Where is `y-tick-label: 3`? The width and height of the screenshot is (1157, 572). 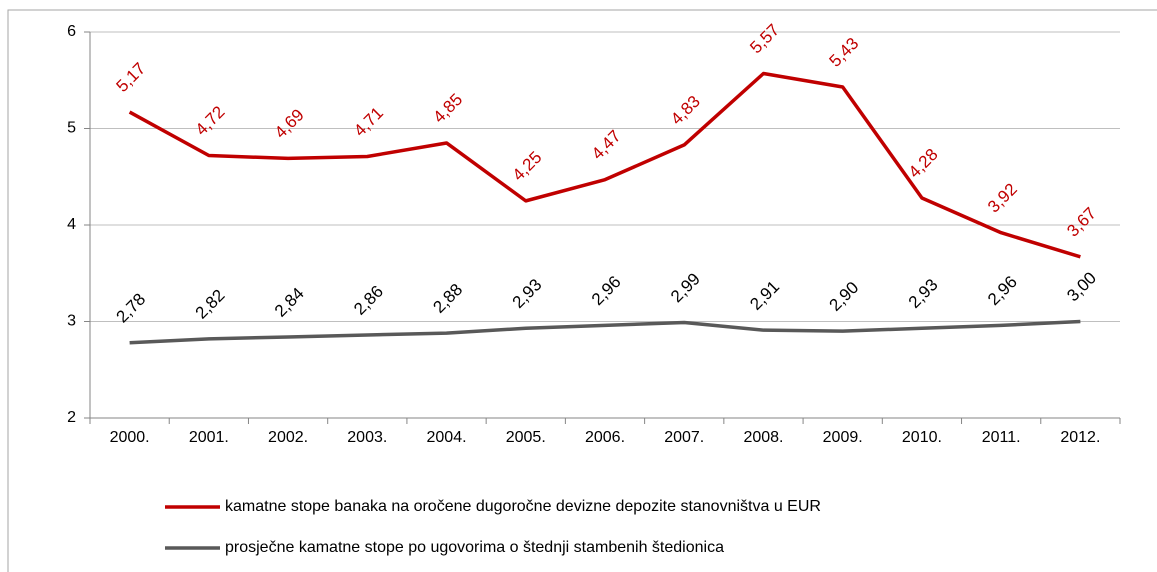
y-tick-label: 3 is located at coordinates (71, 321).